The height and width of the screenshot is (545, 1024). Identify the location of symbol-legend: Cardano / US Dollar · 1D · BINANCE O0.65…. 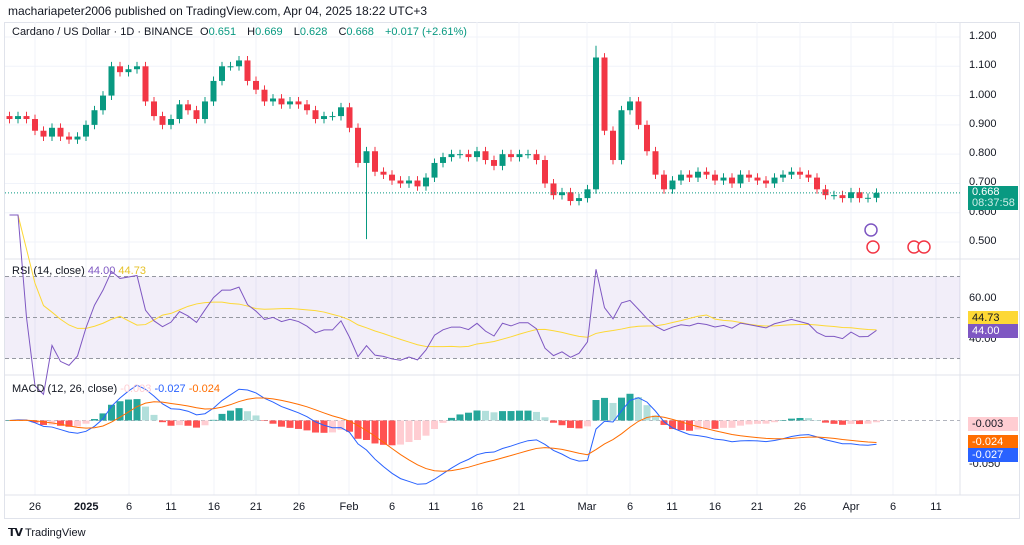
(241, 32).